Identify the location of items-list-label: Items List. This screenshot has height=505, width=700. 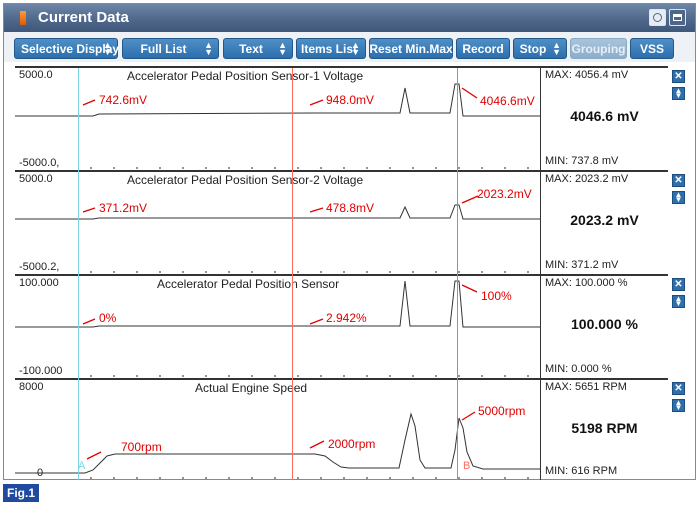
(329, 48).